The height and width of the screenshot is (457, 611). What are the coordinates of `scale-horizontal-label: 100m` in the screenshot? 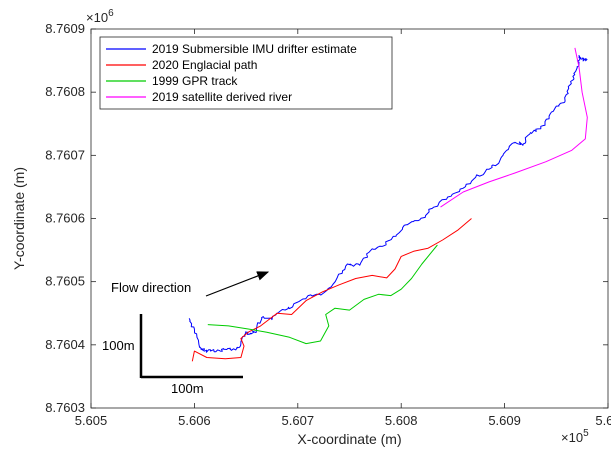 It's located at (187, 388).